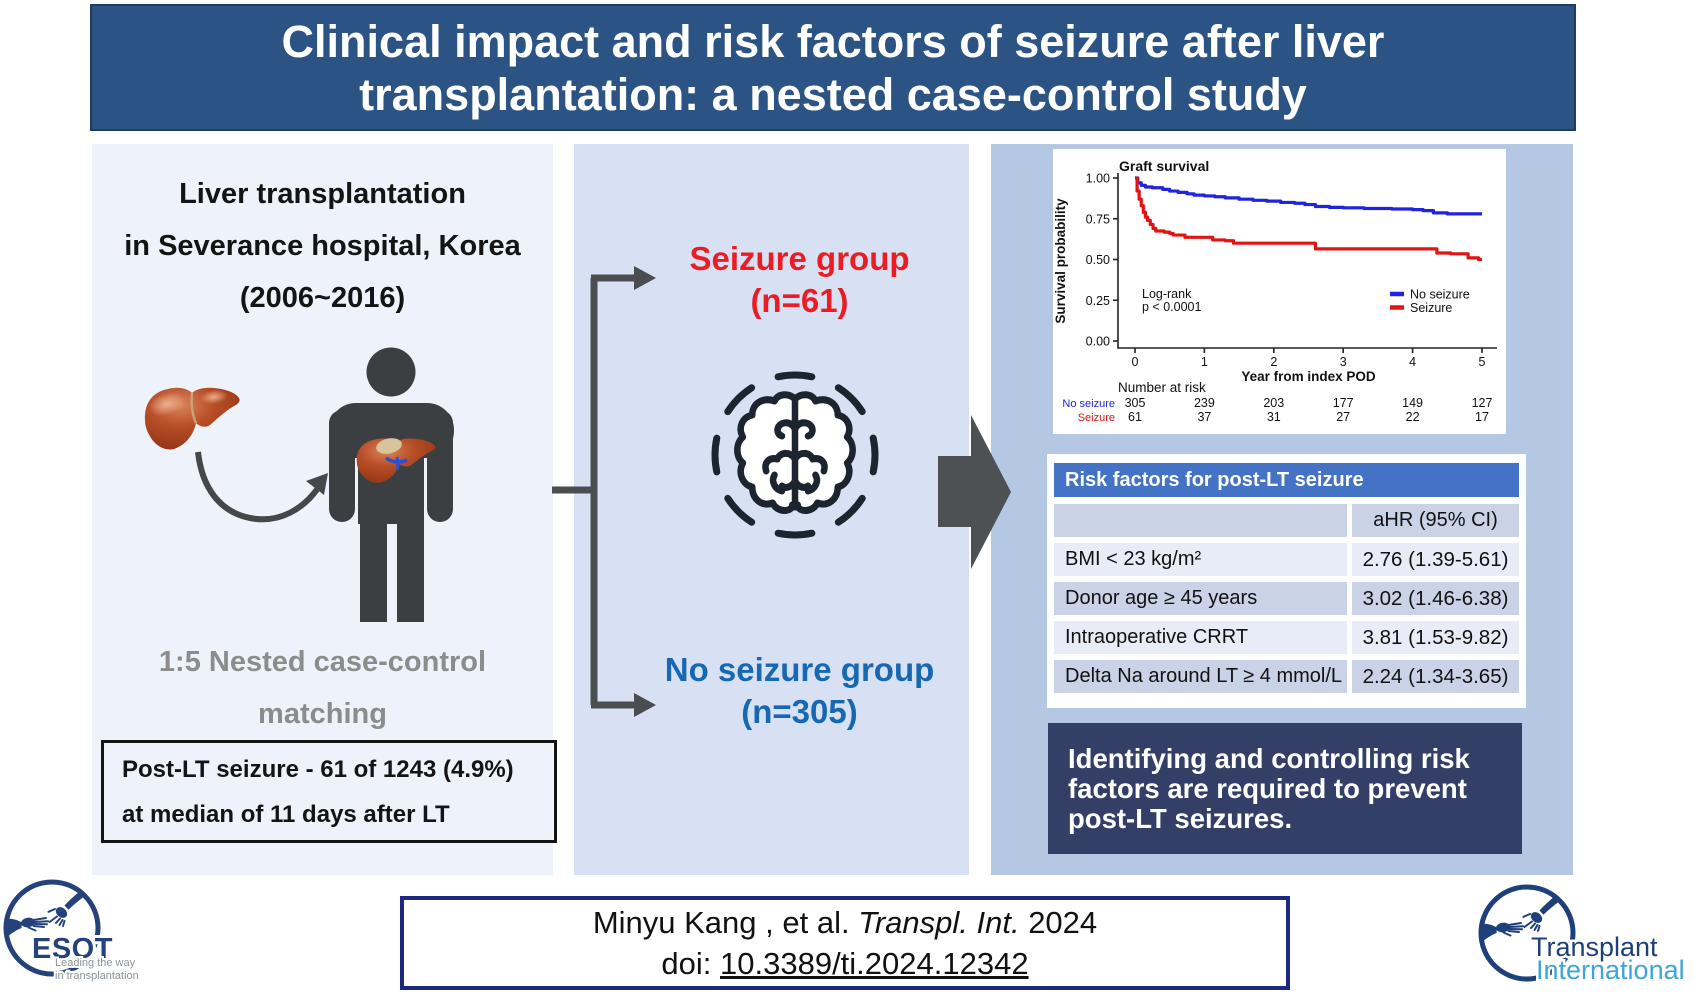  I want to click on km-legend-label: No seizure, so click(1440, 295).